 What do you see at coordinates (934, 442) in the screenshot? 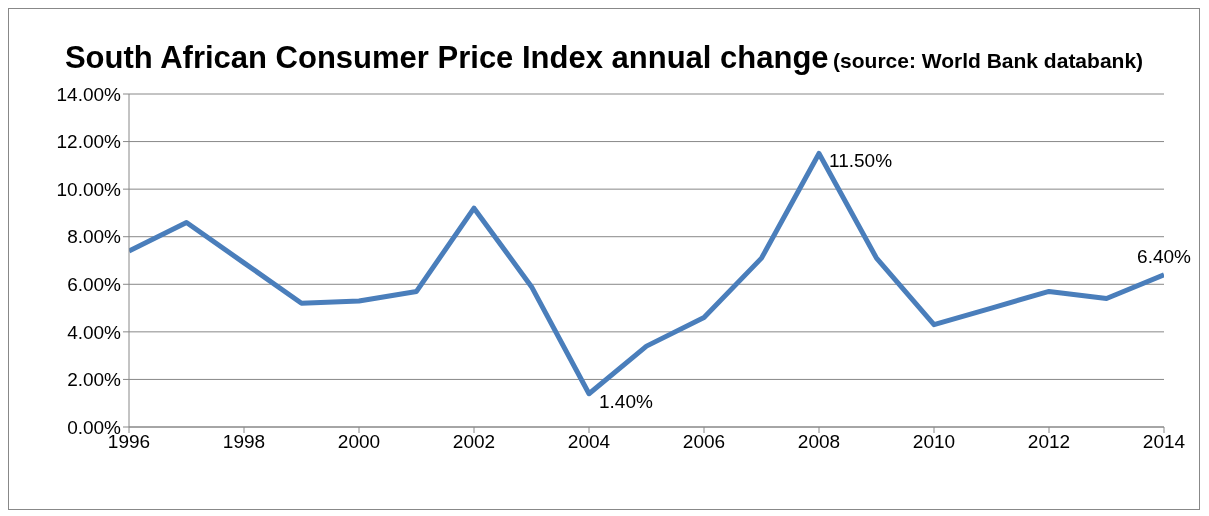
I see `x-tick-label: 2010` at bounding box center [934, 442].